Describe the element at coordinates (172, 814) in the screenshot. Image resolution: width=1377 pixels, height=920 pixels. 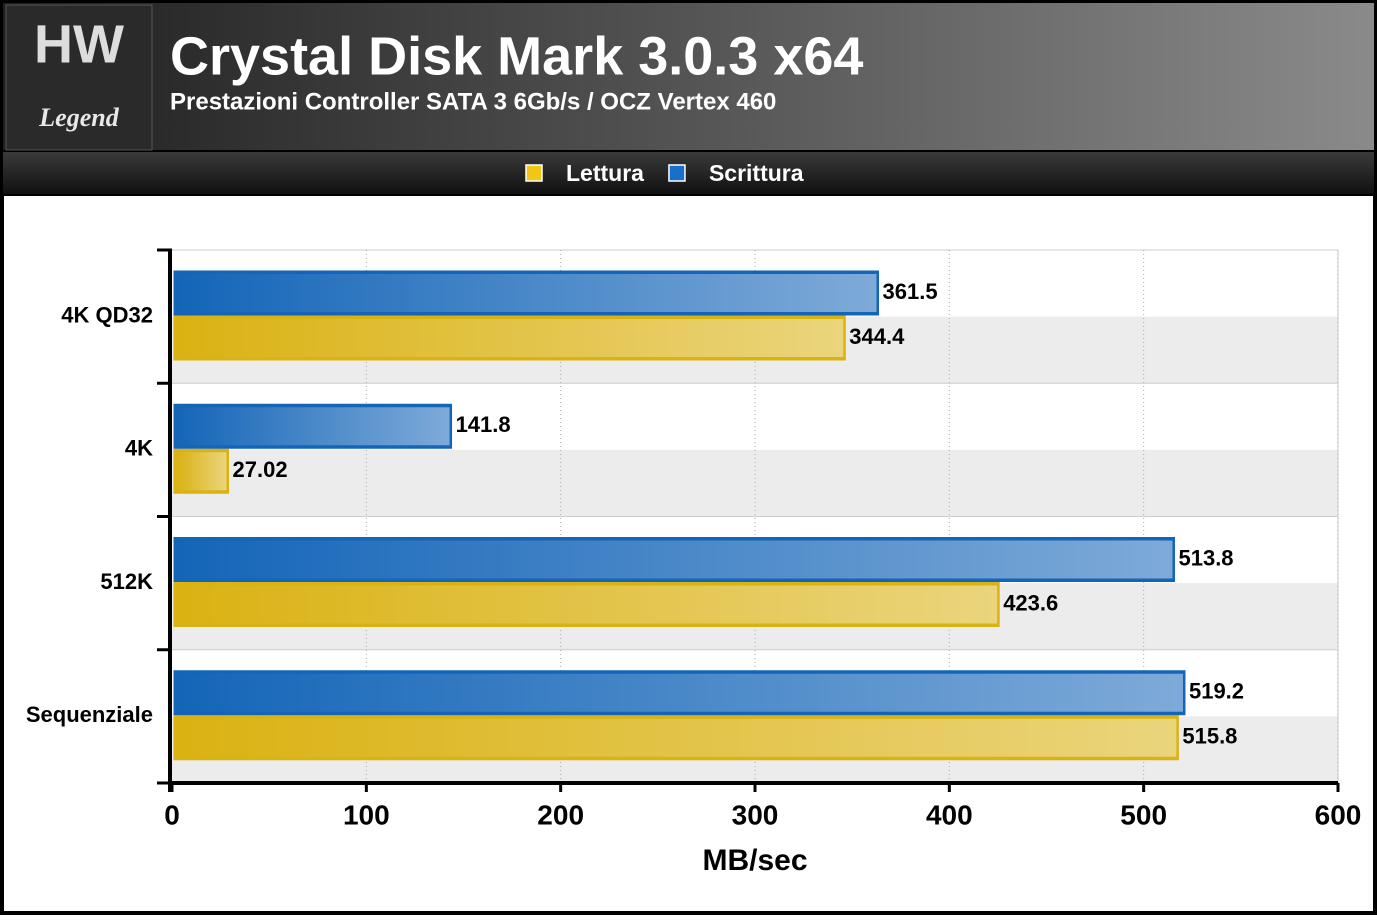
I see `x-tick-label: 0` at that location.